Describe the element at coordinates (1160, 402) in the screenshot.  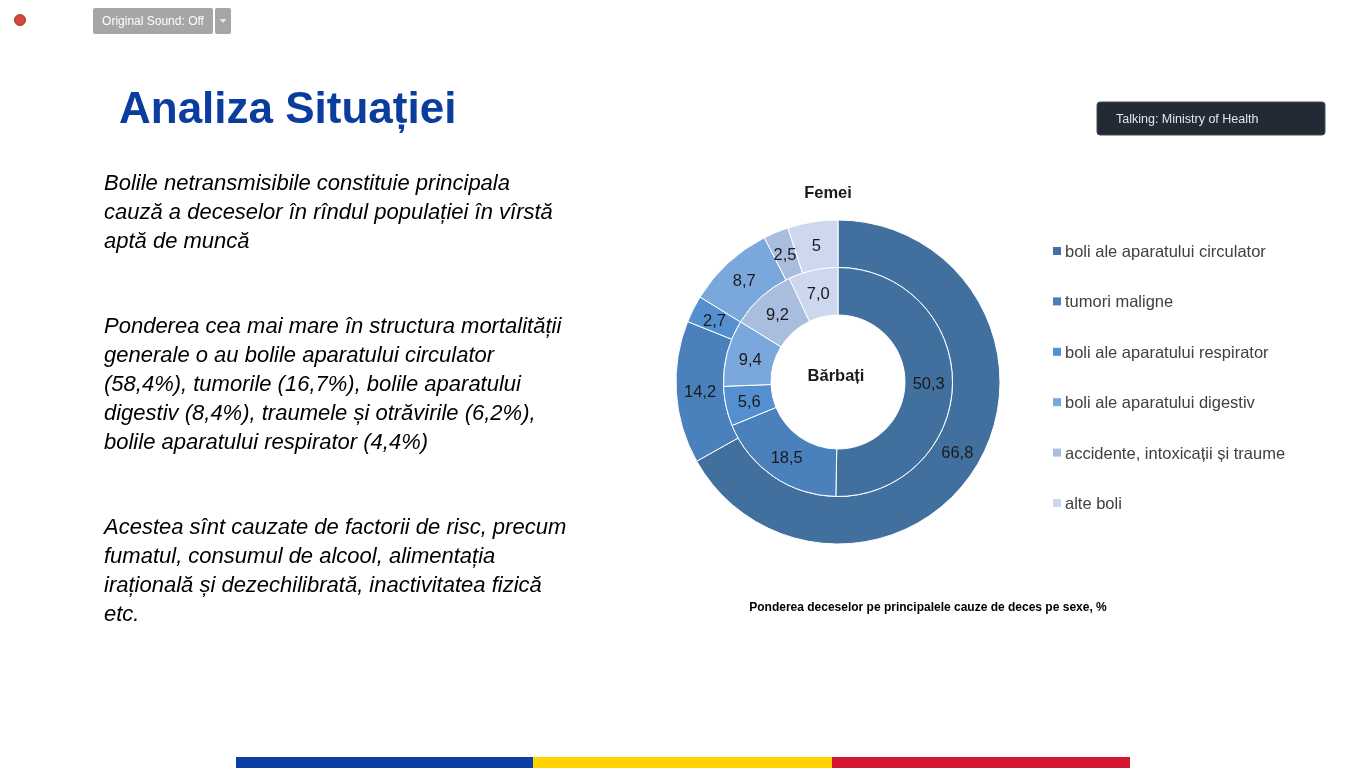
I see `legend-label: boli ale aparatului digestiv` at that location.